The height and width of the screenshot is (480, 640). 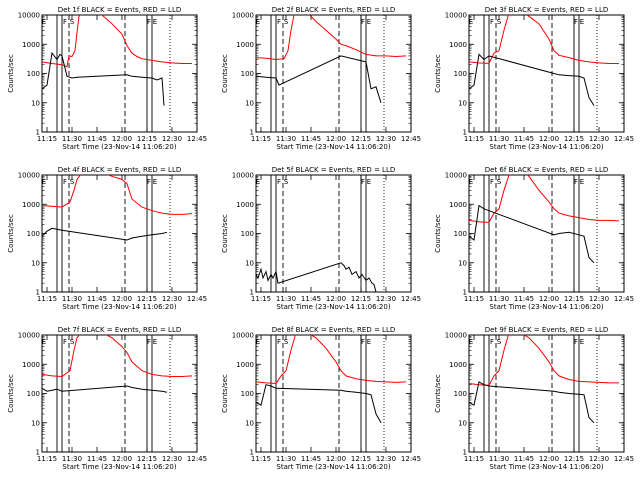 What do you see at coordinates (546, 330) in the screenshot?
I see `panel-title: Det 9f BLACK = Events, RED = LLD` at bounding box center [546, 330].